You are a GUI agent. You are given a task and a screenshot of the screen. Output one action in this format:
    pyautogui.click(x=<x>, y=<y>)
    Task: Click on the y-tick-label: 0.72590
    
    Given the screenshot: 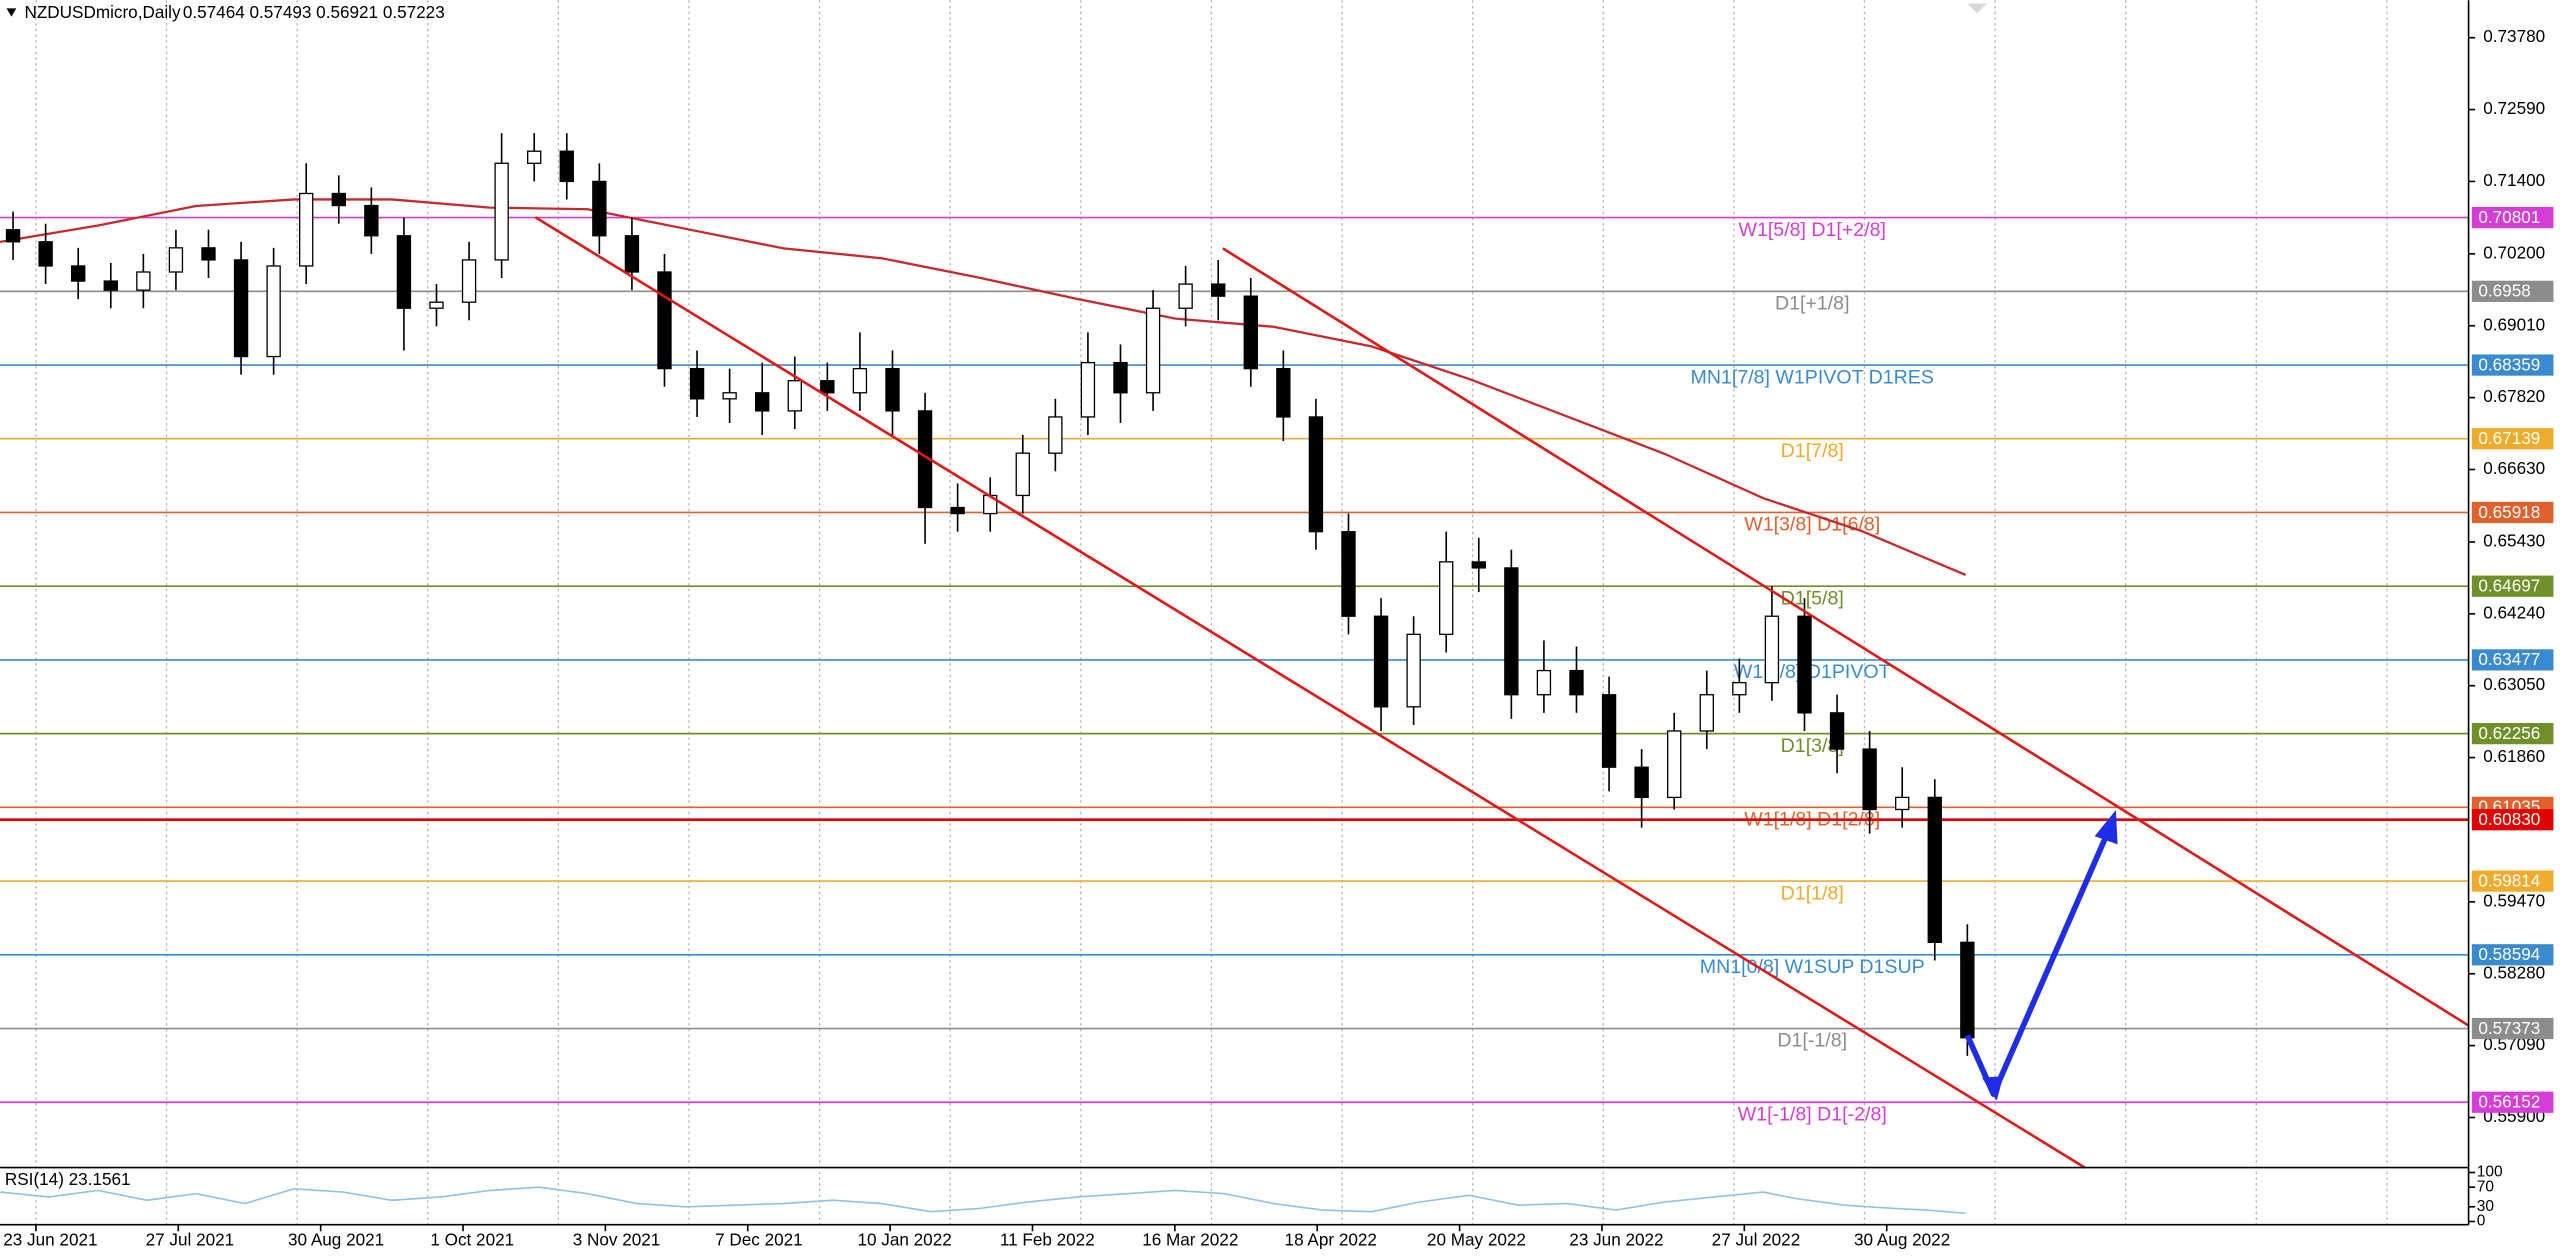 What is the action you would take?
    pyautogui.click(x=2514, y=108)
    